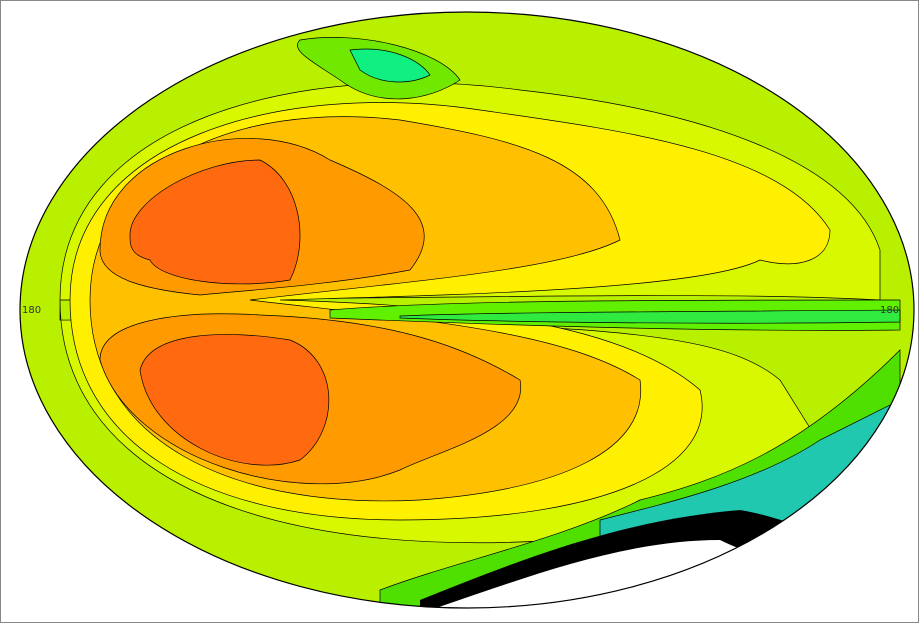 The image size is (919, 623). Describe the element at coordinates (229, 312) in the screenshot. I see `band-peak` at that location.